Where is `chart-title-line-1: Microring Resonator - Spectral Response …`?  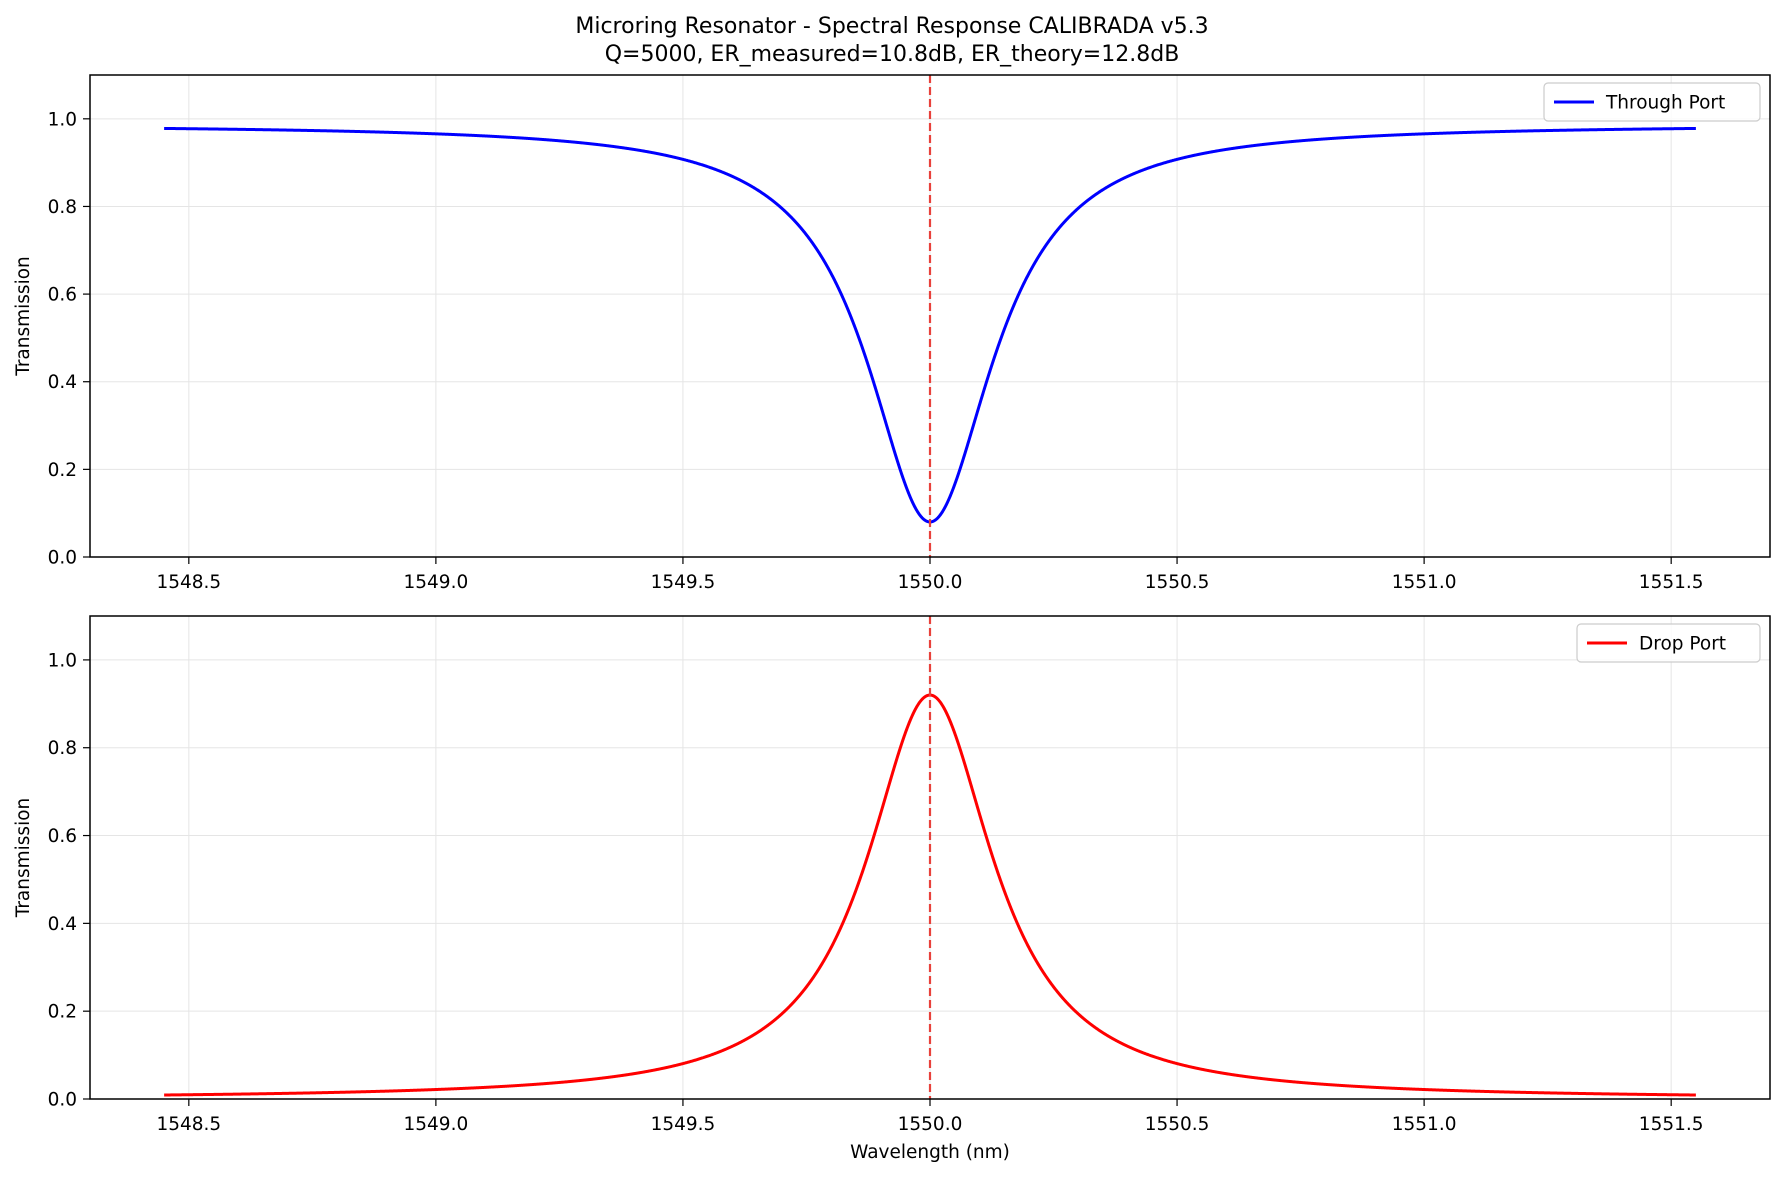 chart-title-line-1: Microring Resonator - Spectral Response … is located at coordinates (891, 26).